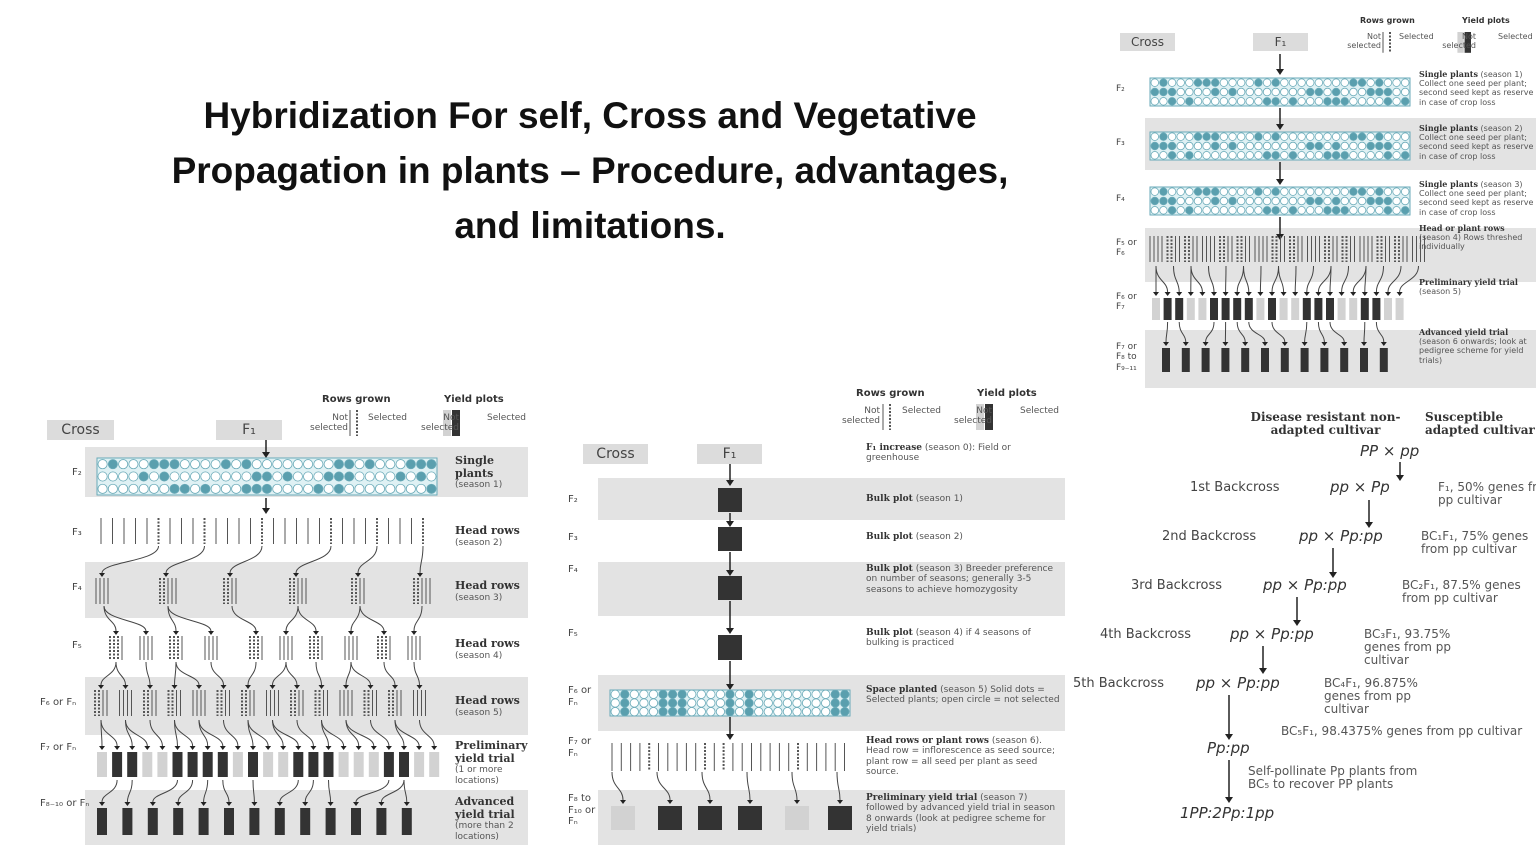 The image size is (1536, 864). Describe the element at coordinates (65, 803) in the screenshot. I see `generation-label: F₈₋₁₀ or Fₙ` at that location.